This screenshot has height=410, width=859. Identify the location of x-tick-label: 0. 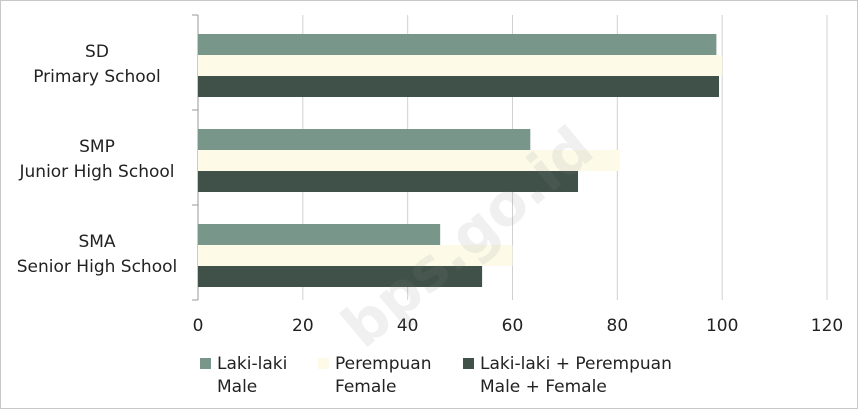
(198, 326).